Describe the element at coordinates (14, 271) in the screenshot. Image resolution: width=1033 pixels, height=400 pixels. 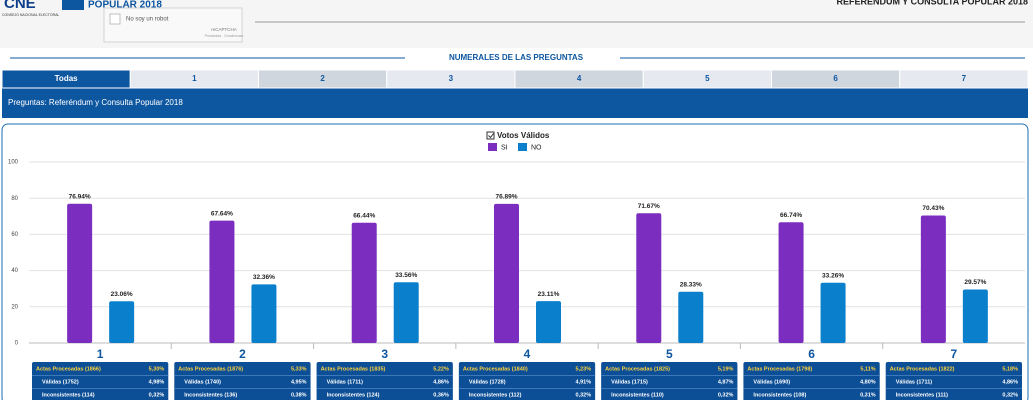
I see `y-tick-label: 40` at that location.